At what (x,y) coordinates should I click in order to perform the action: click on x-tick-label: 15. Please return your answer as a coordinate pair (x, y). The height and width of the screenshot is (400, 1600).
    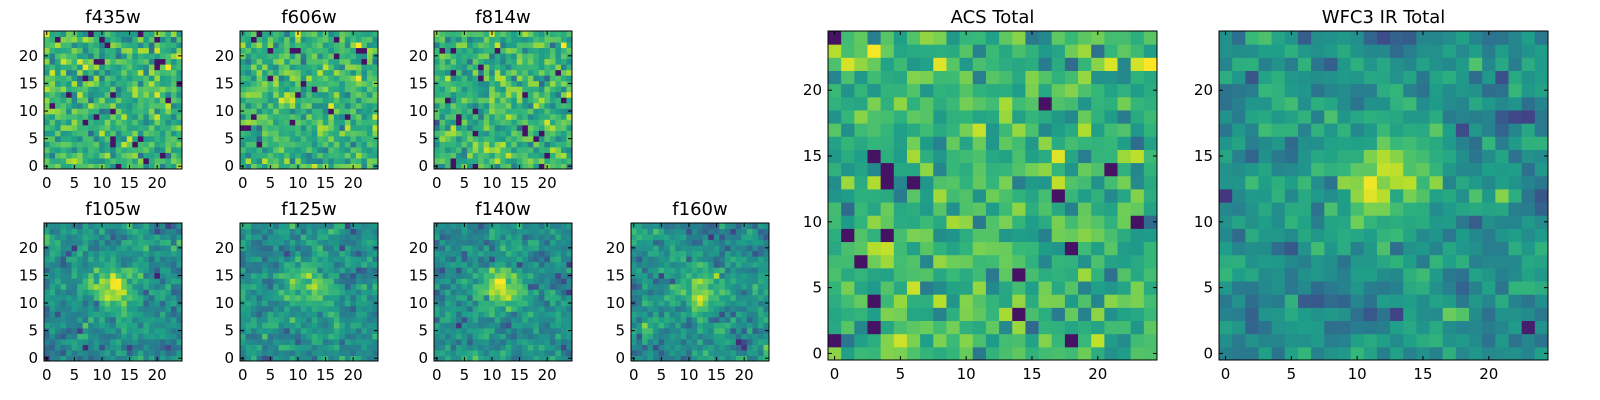
    Looking at the image, I should click on (325, 183).